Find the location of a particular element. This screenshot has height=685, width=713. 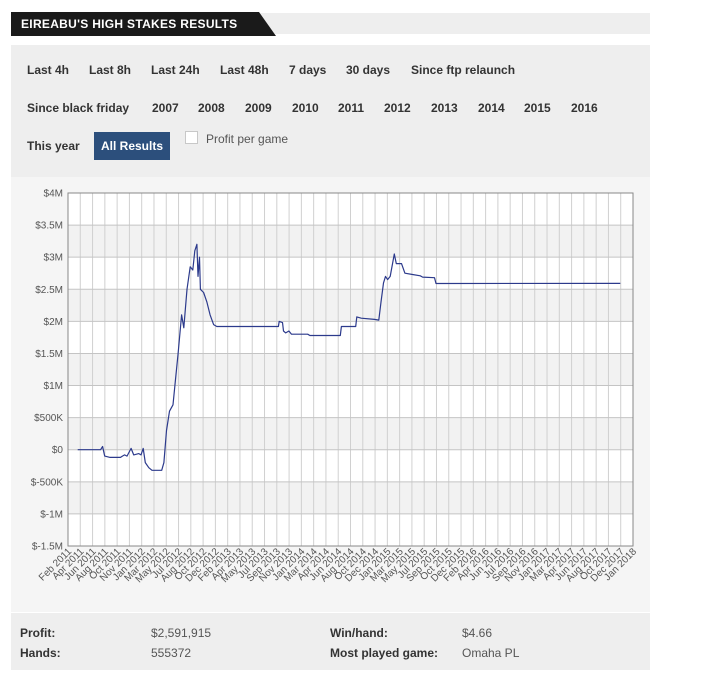

y-tick-label: $1M is located at coordinates (53, 386).